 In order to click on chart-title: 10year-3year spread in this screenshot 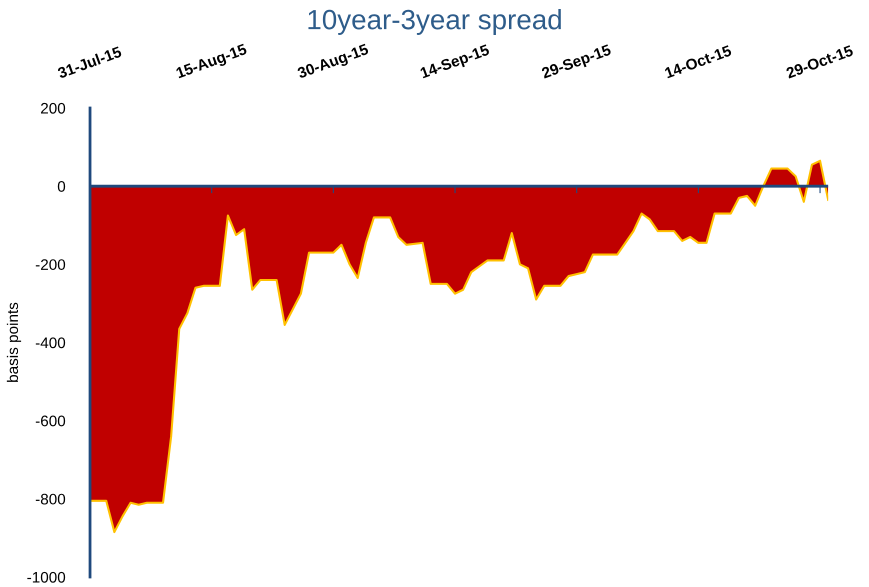, I will do `click(434, 22)`.